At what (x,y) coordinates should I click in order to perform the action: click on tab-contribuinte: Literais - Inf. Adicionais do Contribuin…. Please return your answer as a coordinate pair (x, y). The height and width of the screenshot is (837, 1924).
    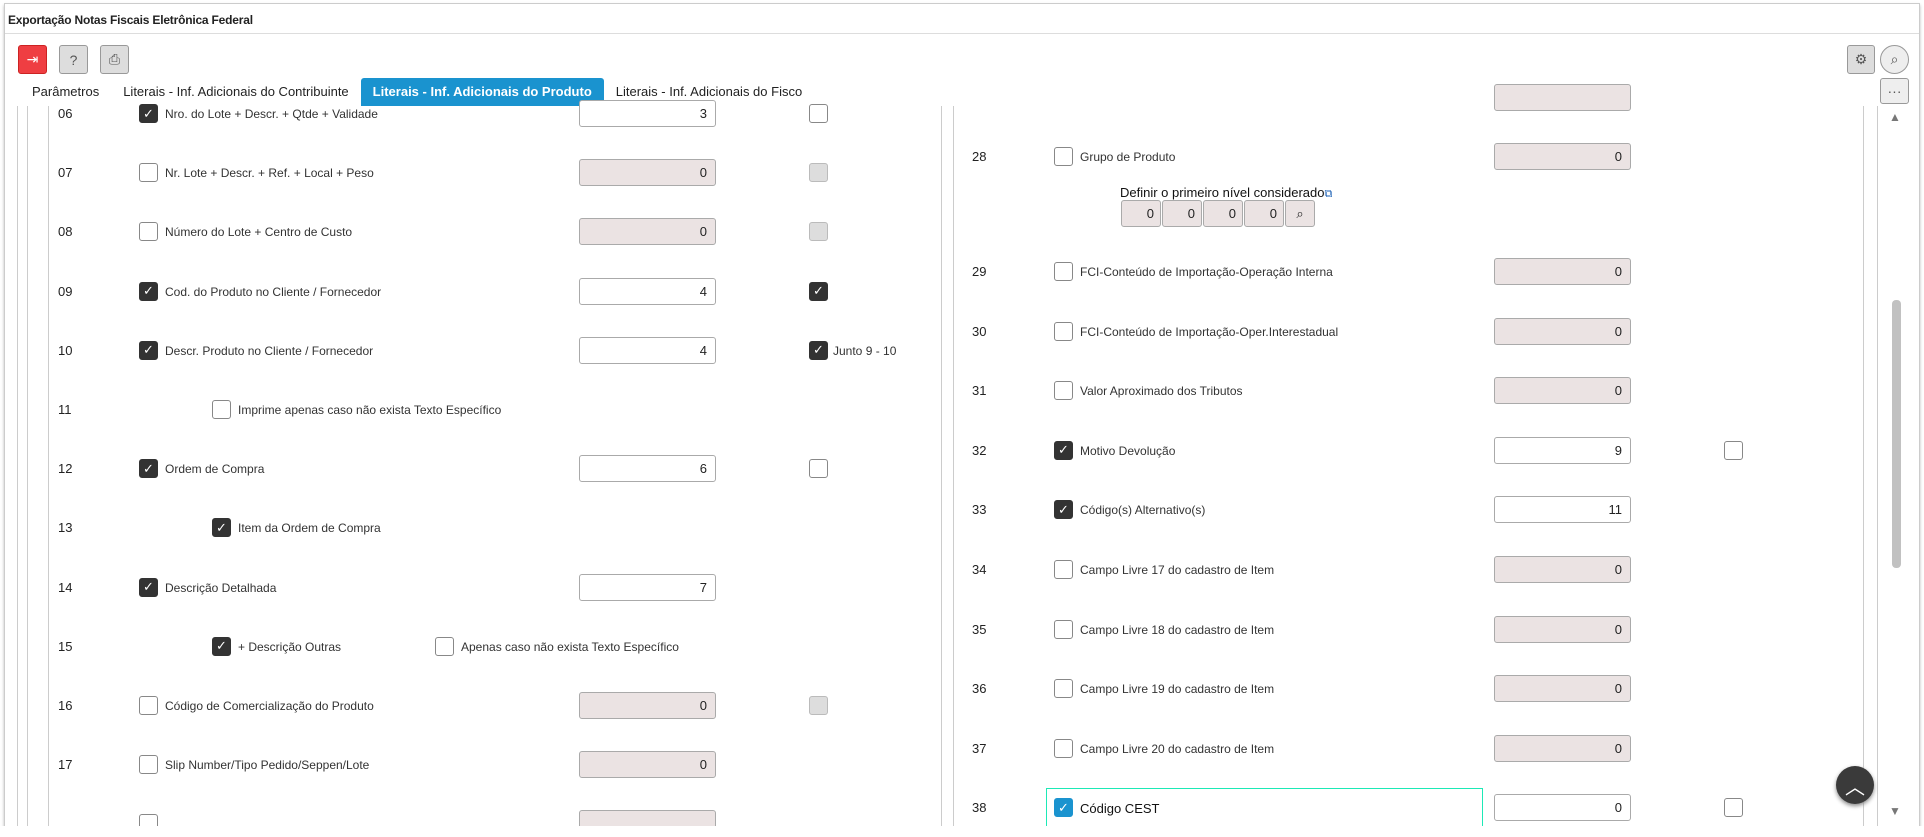
    Looking at the image, I should click on (236, 91).